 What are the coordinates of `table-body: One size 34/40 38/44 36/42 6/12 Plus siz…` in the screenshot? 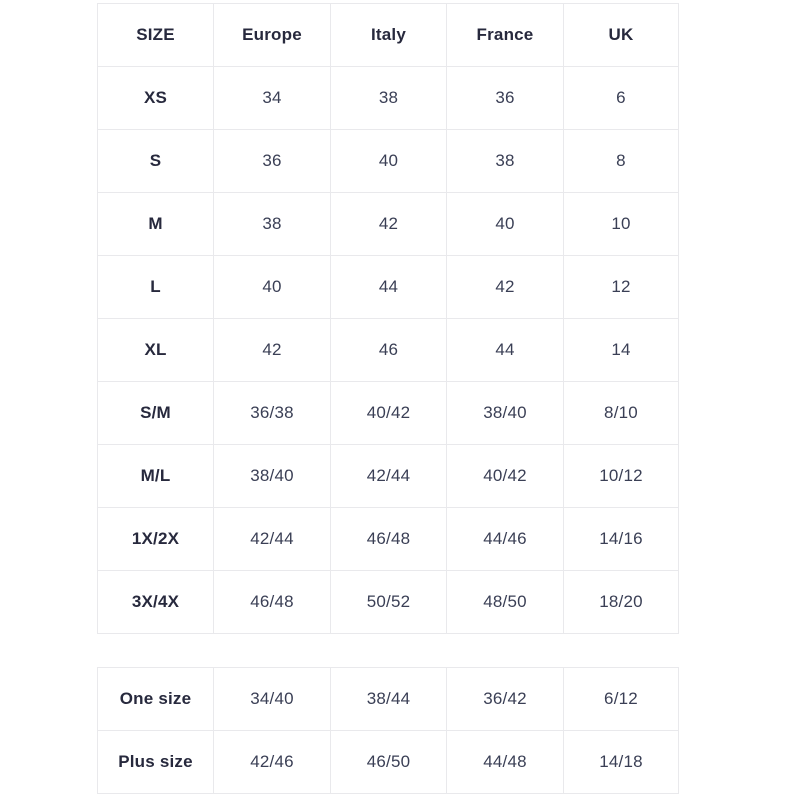 It's located at (388, 730).